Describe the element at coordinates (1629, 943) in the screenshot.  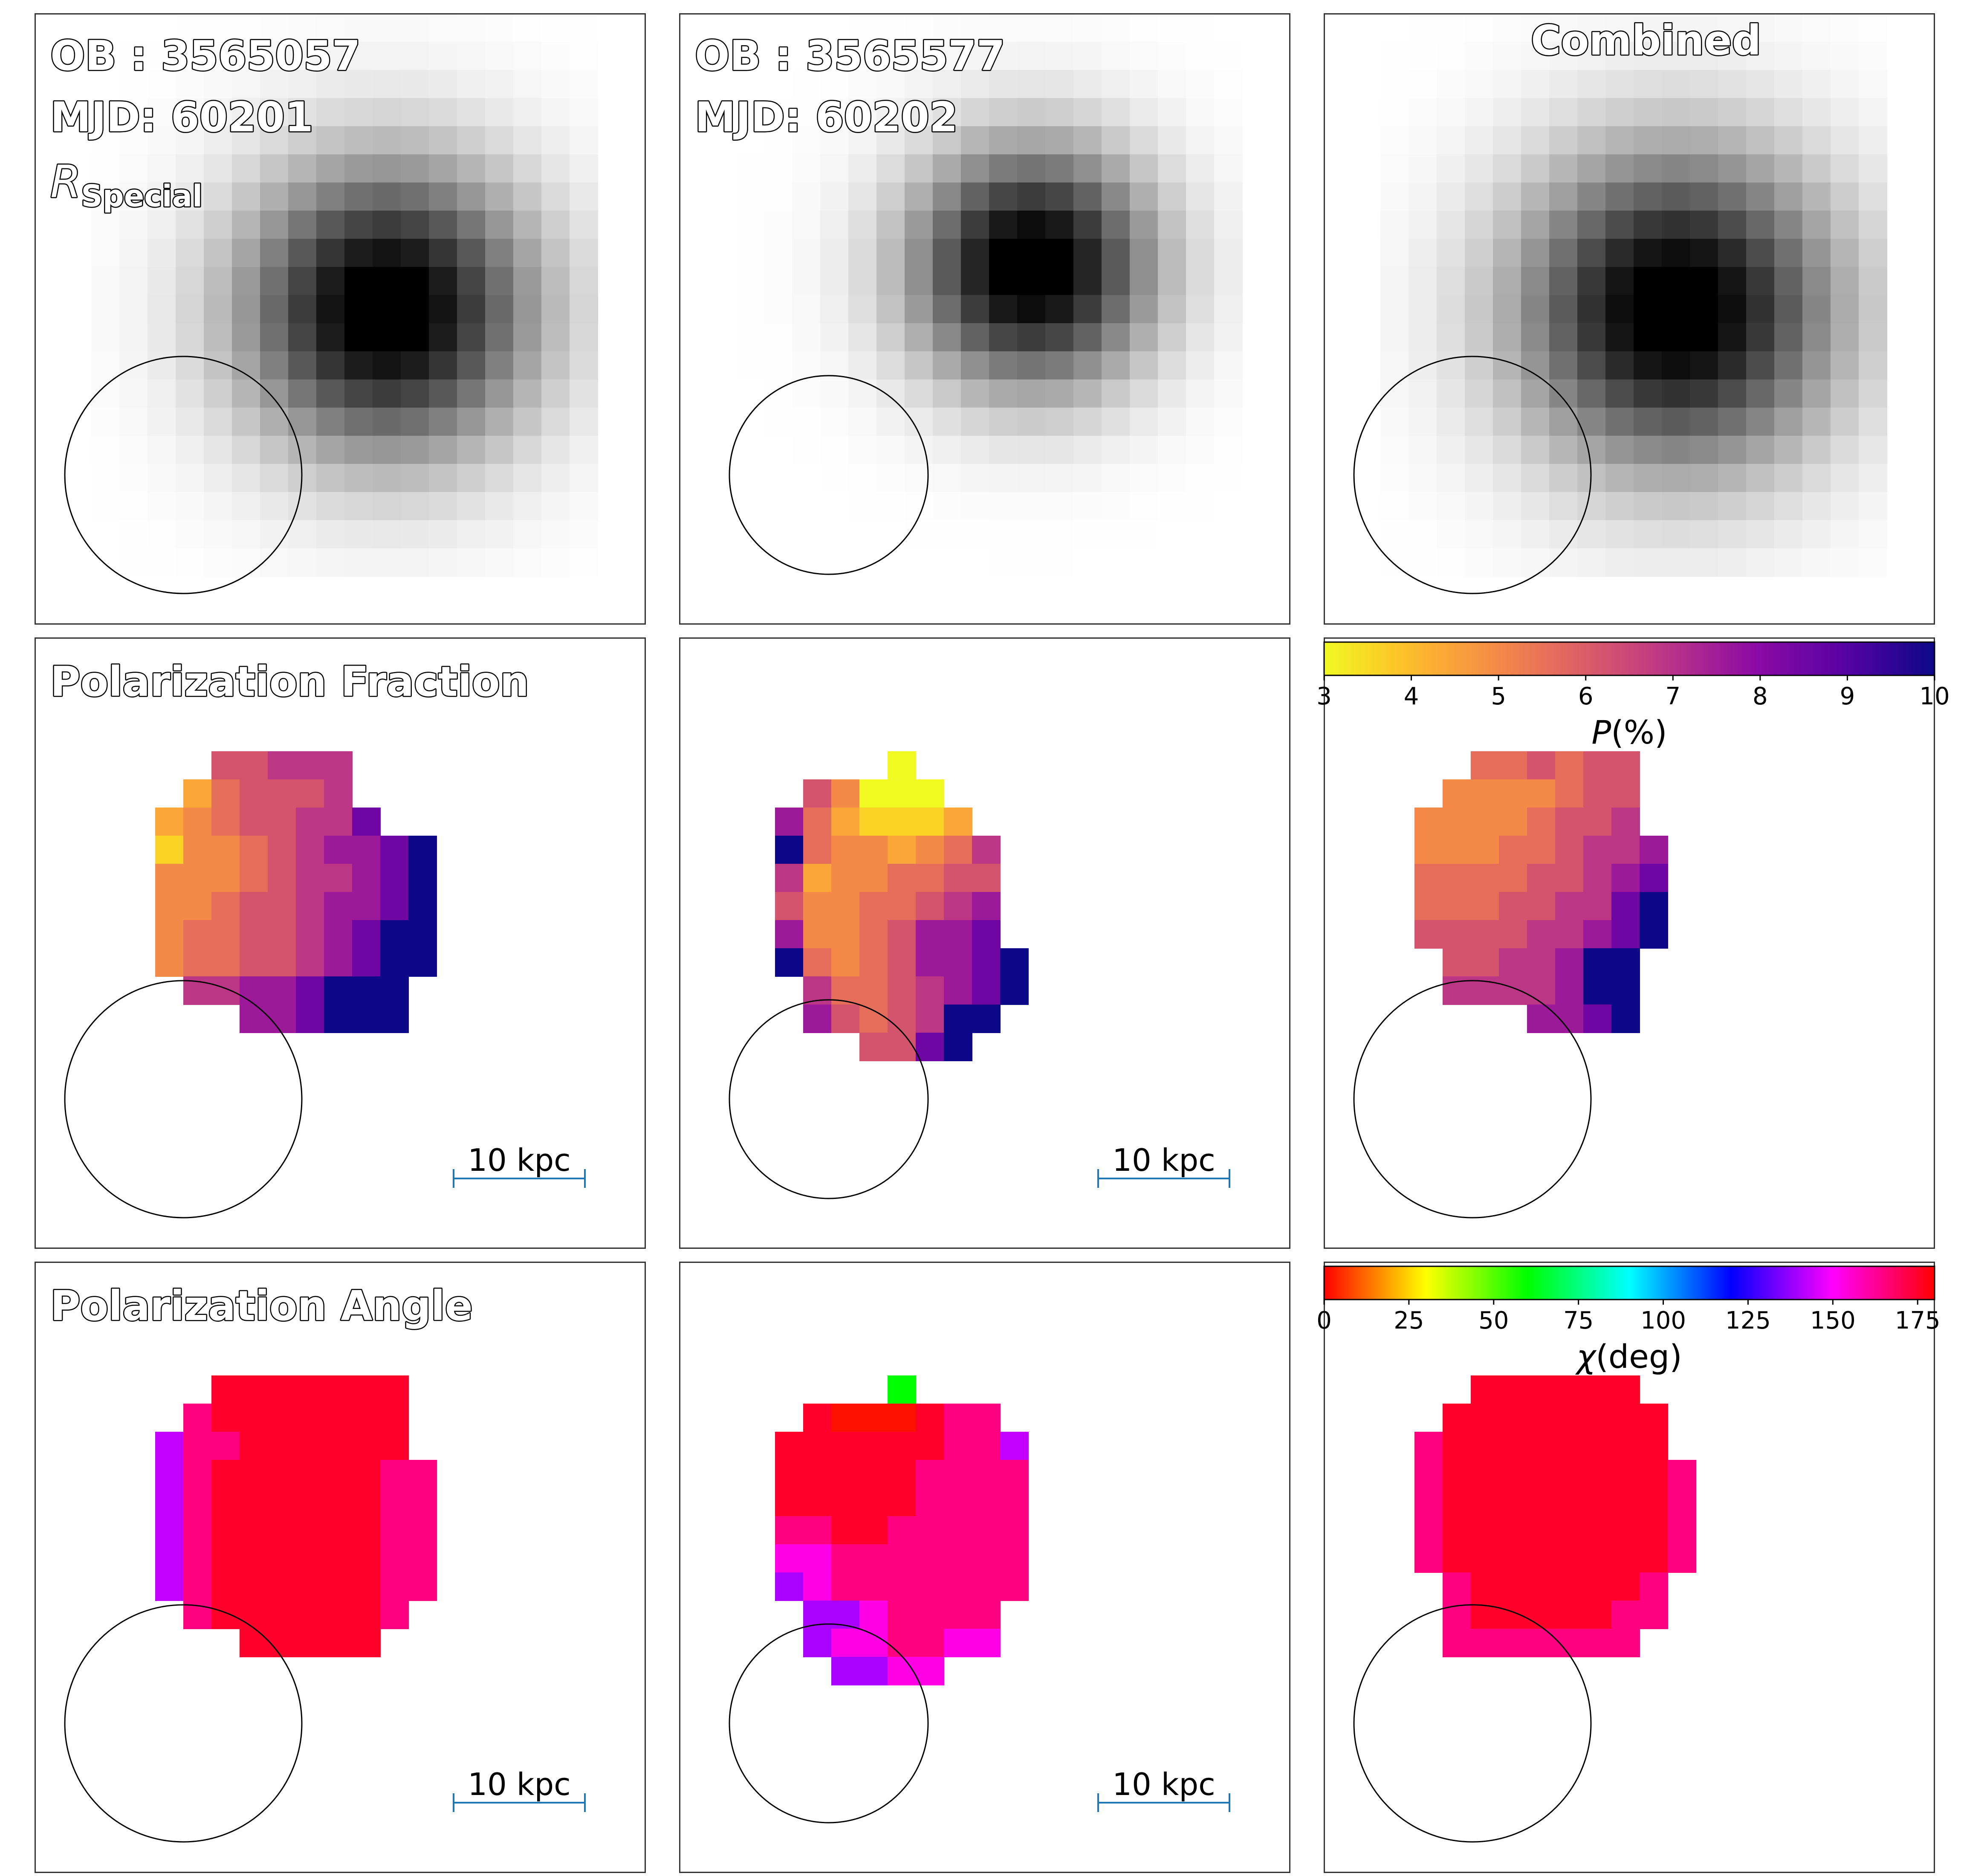
I see `panel-fraction-3-frame` at that location.